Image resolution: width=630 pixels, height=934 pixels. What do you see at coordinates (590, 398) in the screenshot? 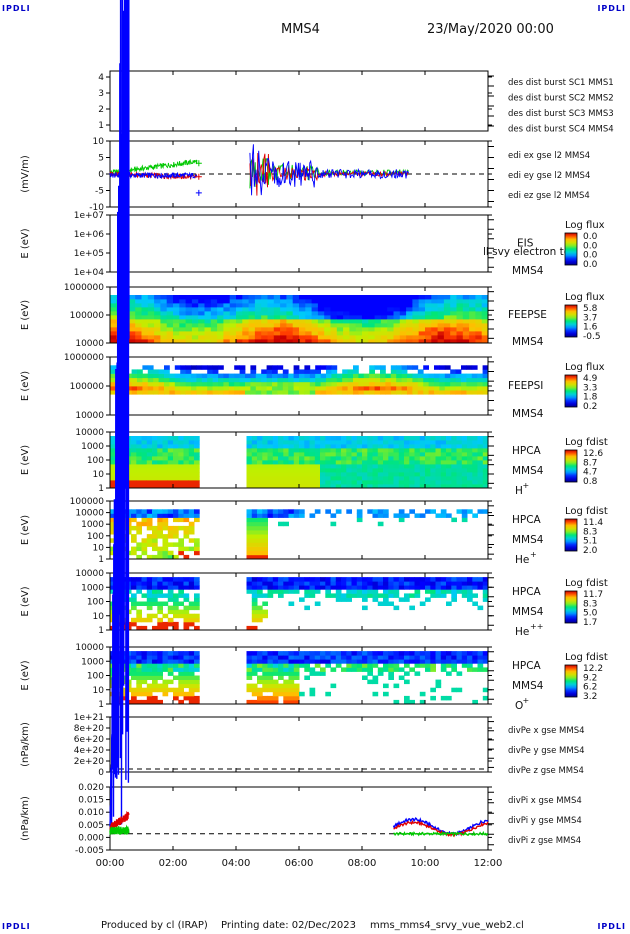
I see `colorbar-tick-label: 1.8` at bounding box center [590, 398].